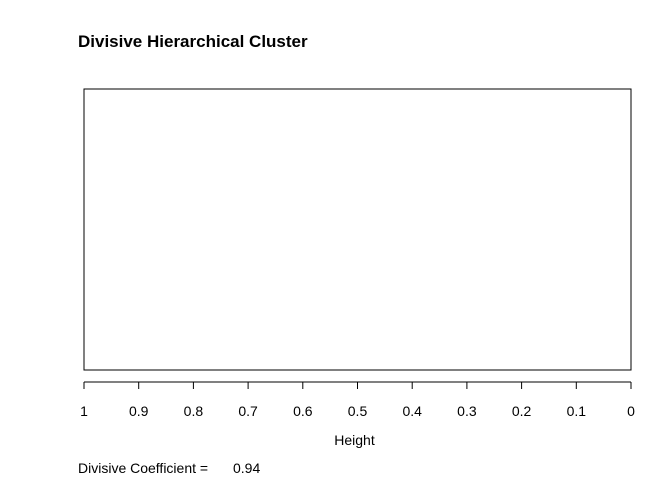  Describe the element at coordinates (412, 411) in the screenshot. I see `x-tick-label: 0.4` at that location.